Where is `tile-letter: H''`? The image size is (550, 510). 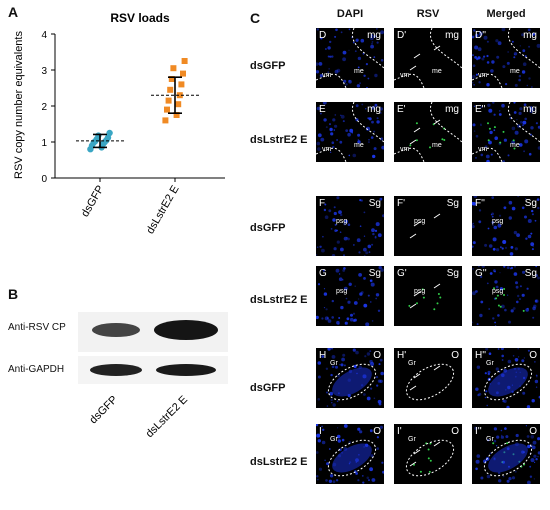
tile-letter: H'' is located at coordinates (481, 355).